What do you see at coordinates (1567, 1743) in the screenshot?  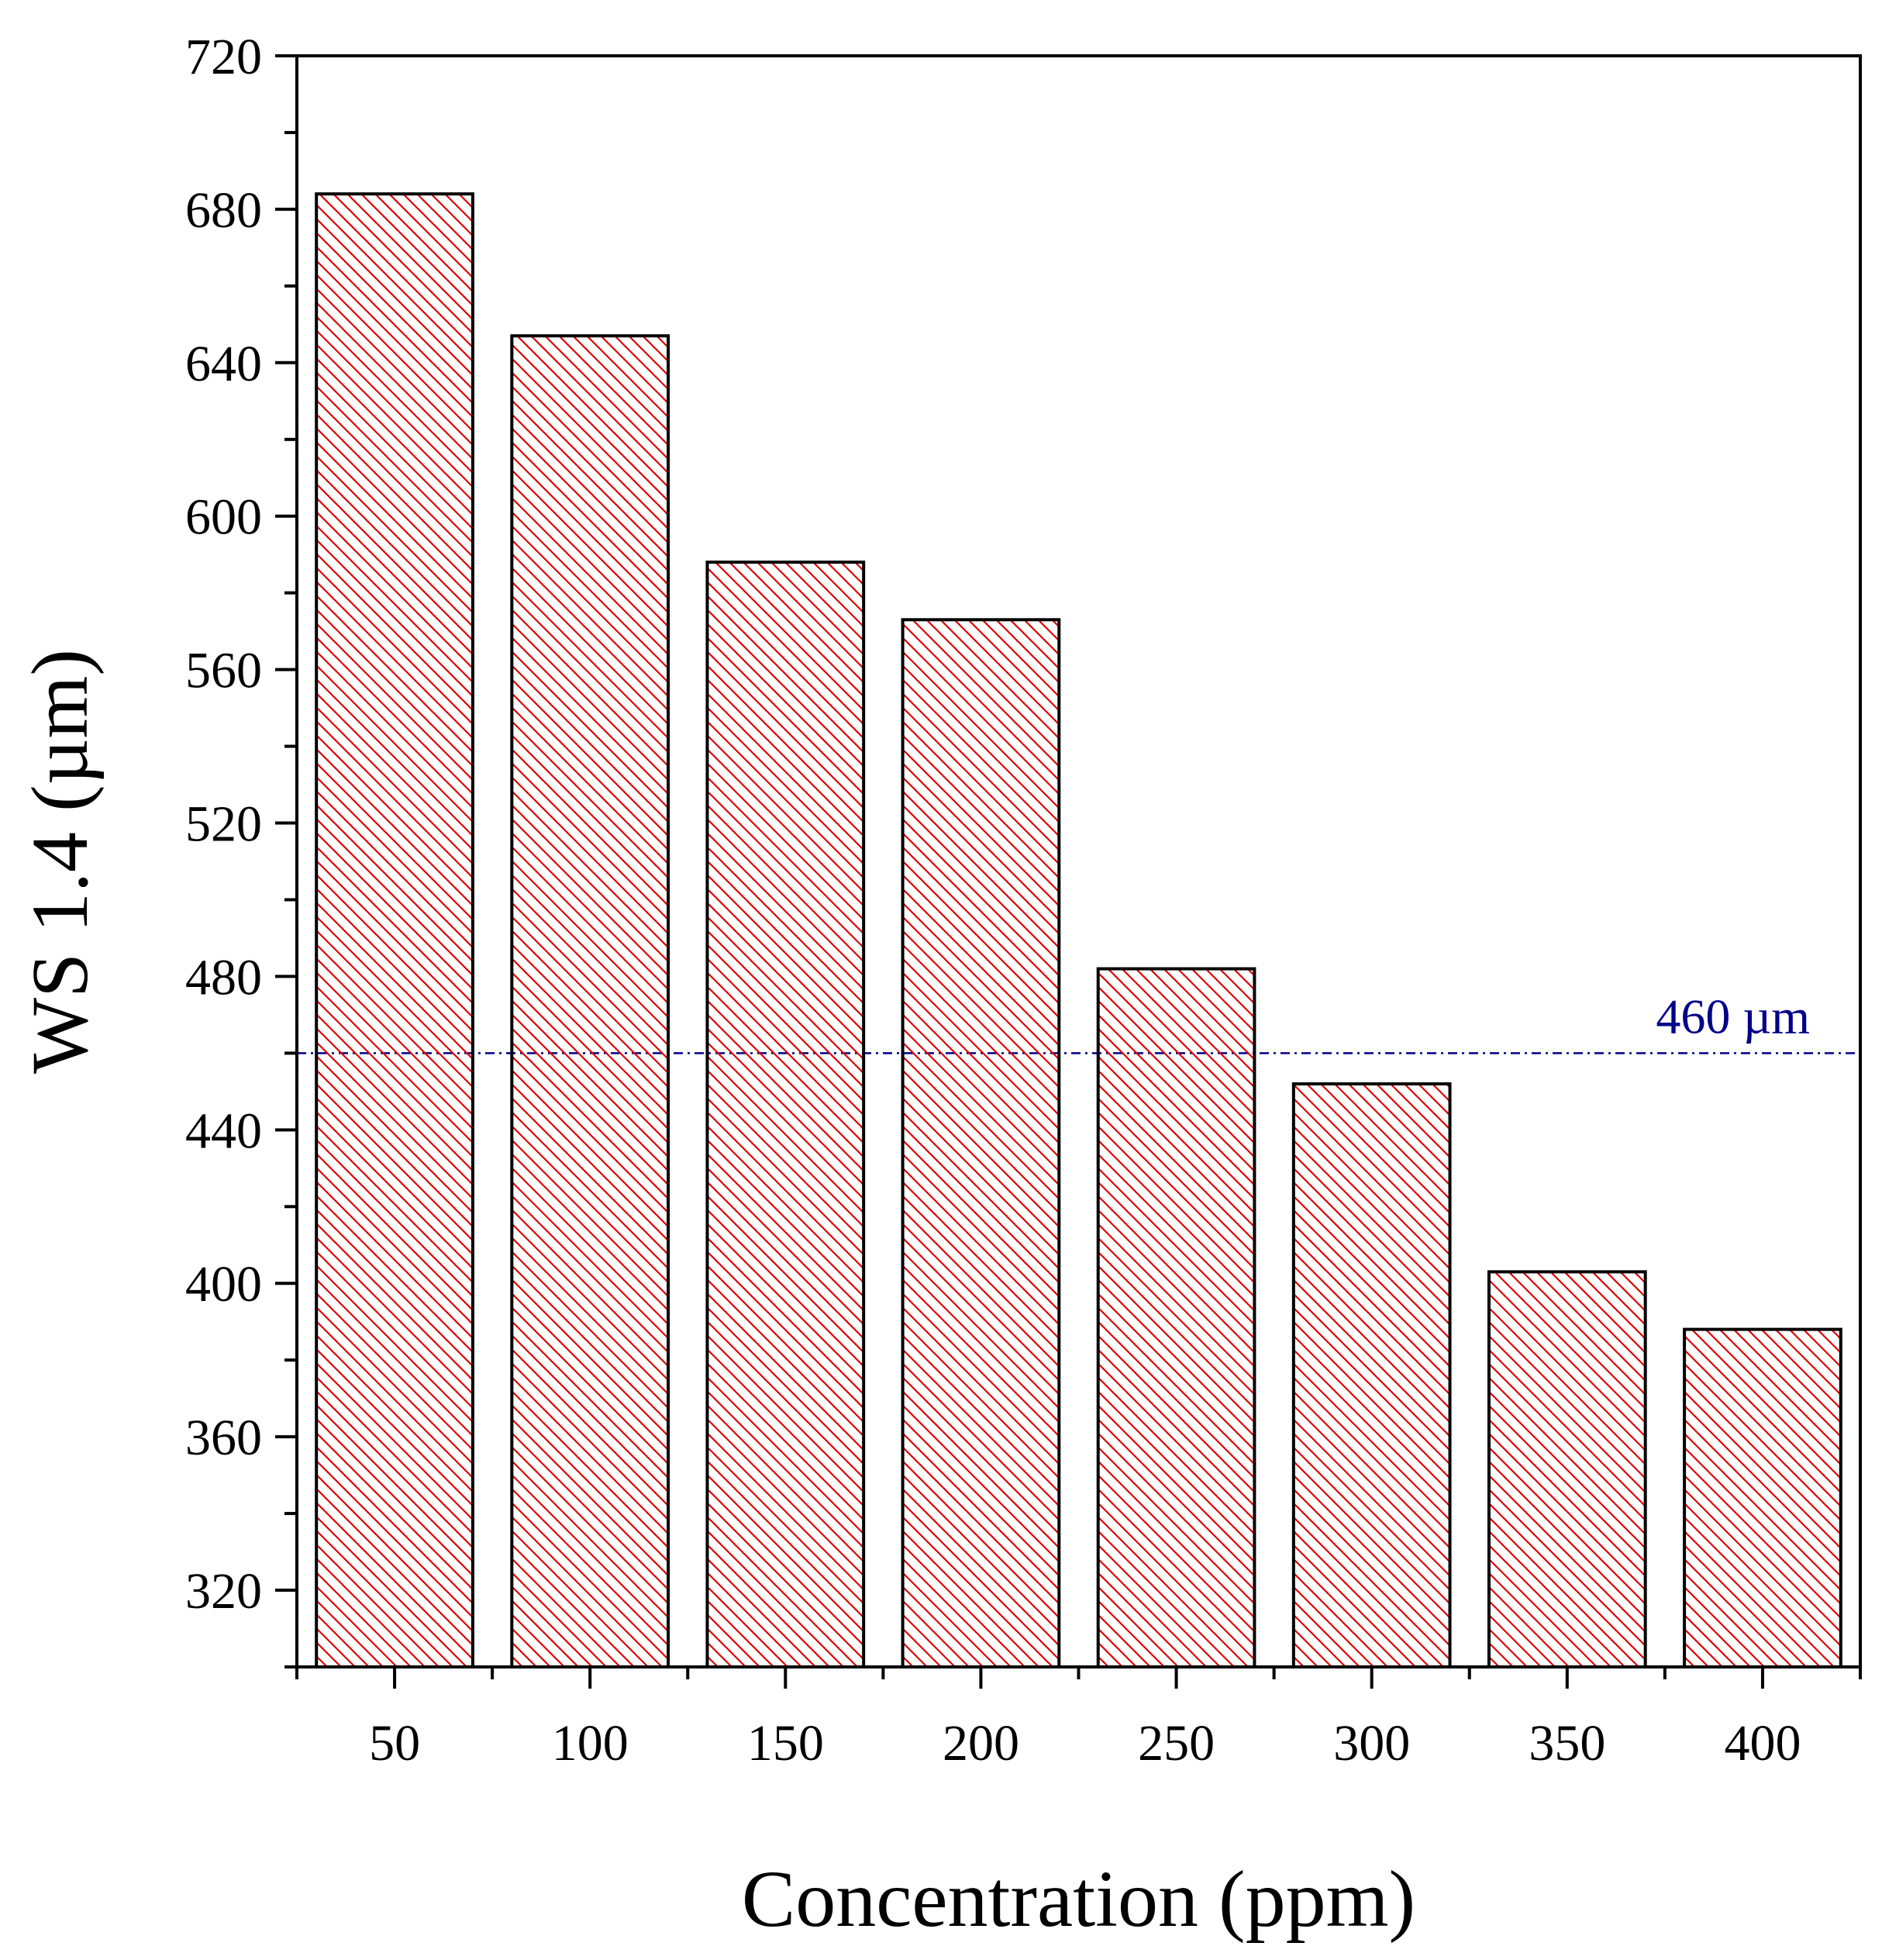 I see `x-tick-label: 350` at bounding box center [1567, 1743].